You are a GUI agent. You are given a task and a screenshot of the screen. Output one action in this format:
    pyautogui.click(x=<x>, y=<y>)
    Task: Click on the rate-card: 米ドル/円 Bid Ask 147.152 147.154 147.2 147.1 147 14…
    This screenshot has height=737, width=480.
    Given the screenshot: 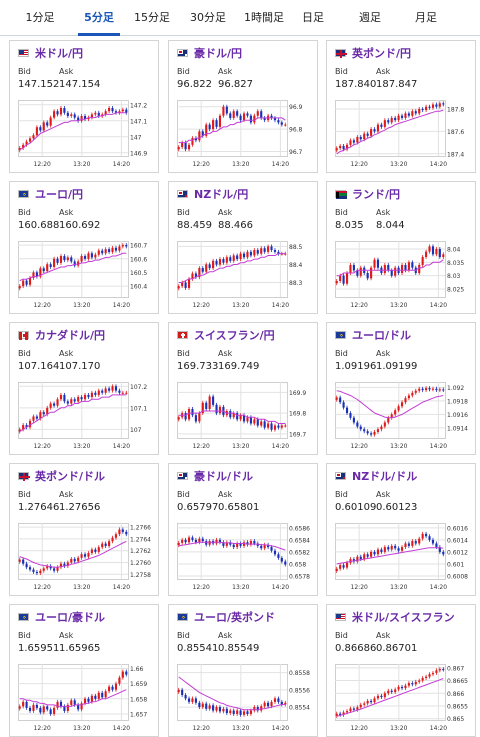 What is the action you would take?
    pyautogui.click(x=84, y=106)
    